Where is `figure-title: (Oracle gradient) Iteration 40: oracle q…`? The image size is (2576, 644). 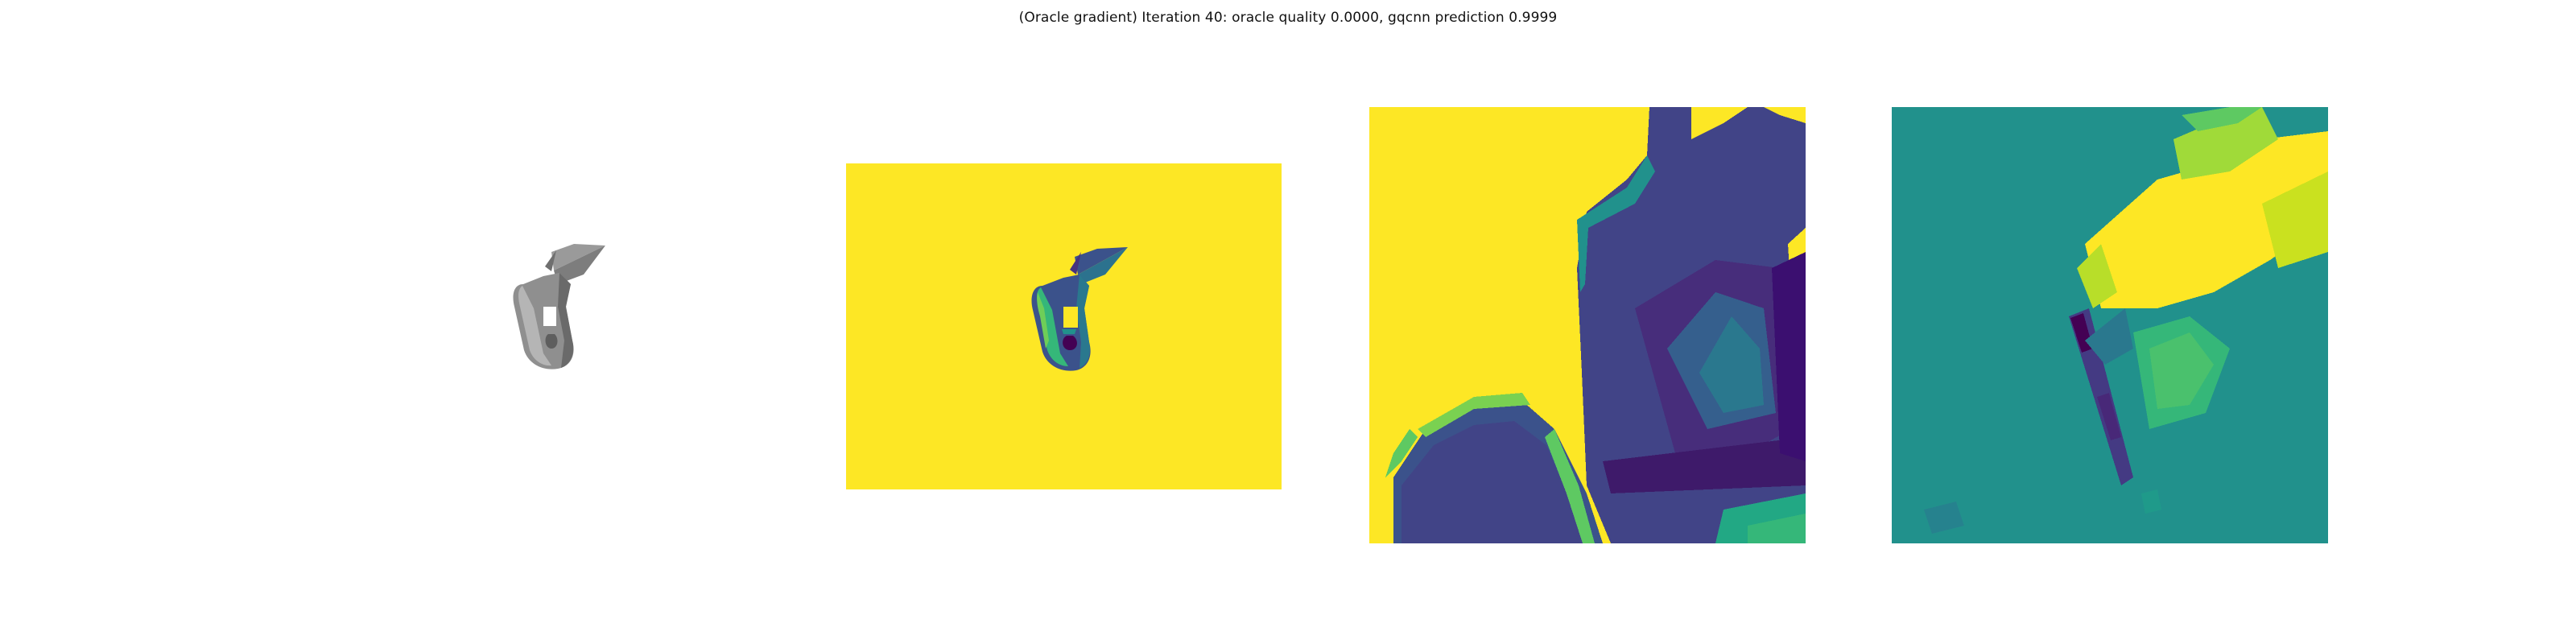 figure-title: (Oracle gradient) Iteration 40: oracle q… is located at coordinates (1288, 18).